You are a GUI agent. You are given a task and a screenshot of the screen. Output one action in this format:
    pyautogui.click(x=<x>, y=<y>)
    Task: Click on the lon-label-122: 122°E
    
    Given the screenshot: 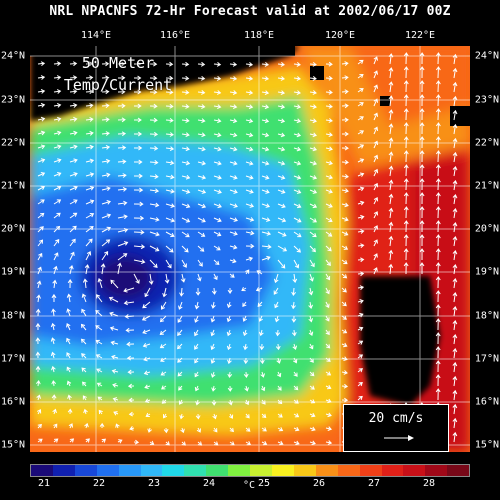 What is the action you would take?
    pyautogui.click(x=420, y=35)
    